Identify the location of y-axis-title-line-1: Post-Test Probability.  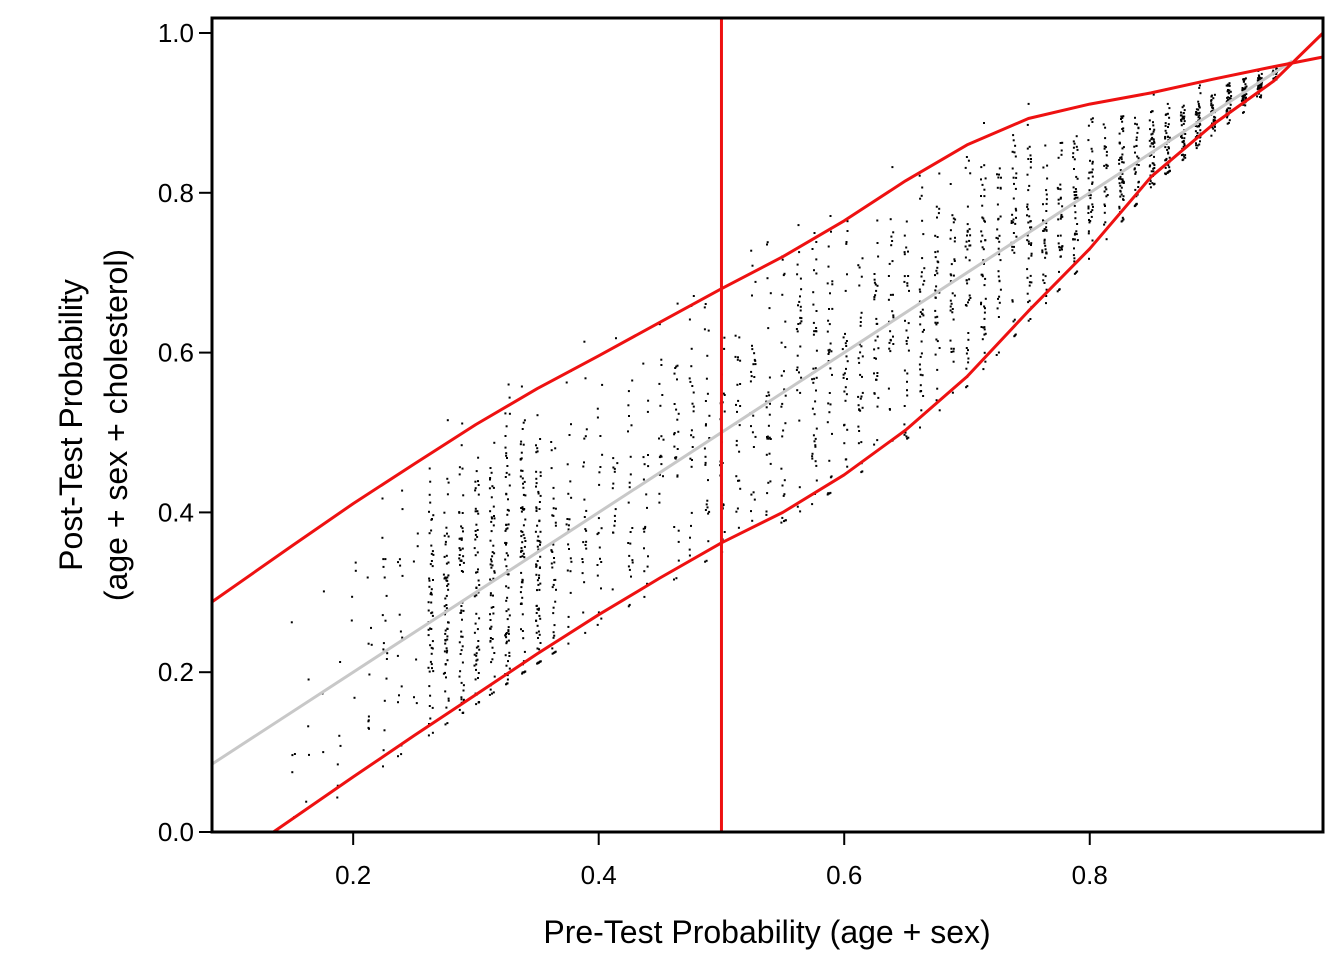
(71, 425).